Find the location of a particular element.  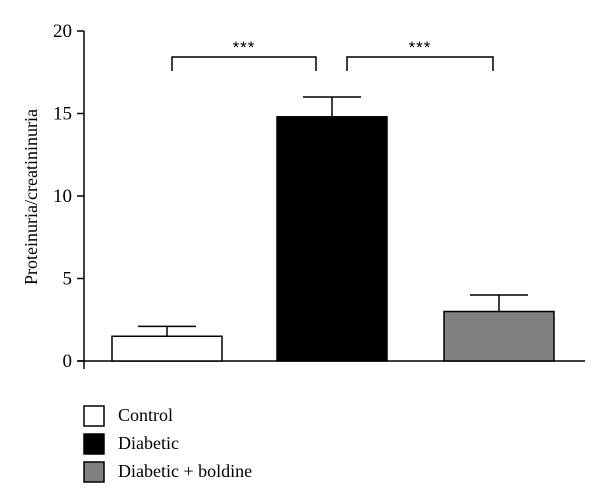

legend-label: Diabetic + boldine is located at coordinates (185, 471).